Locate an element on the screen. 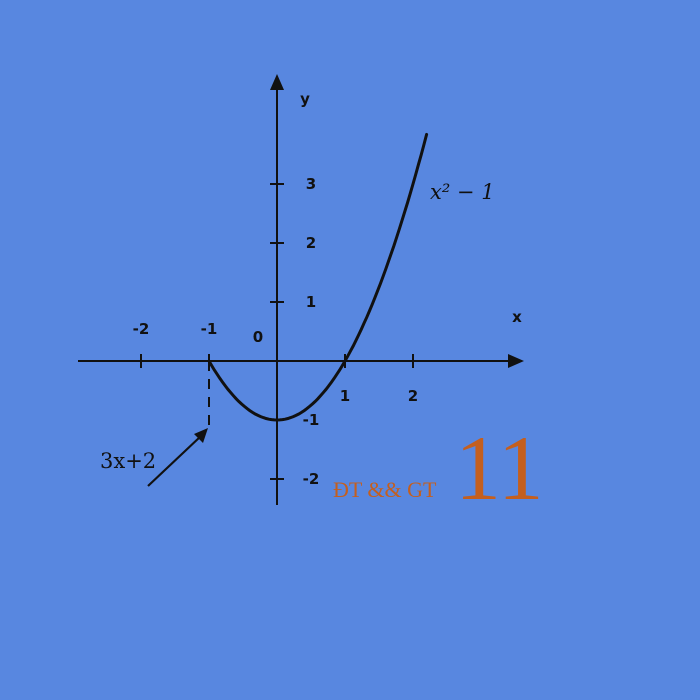 Image resolution: width=700 pixels, height=700 pixels. brand-big-number: 11 is located at coordinates (499, 468).